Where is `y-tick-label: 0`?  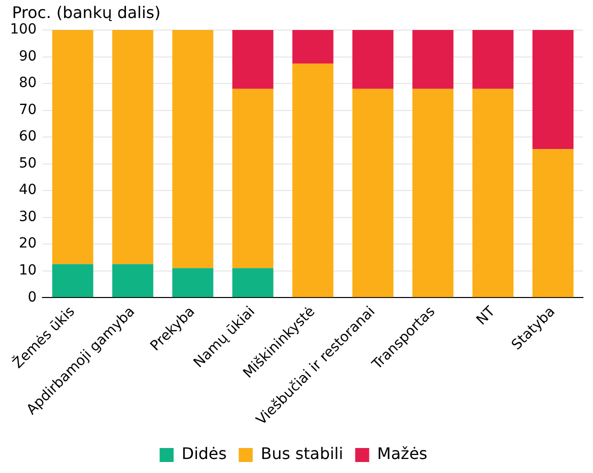
y-tick-label: 0 is located at coordinates (32, 297).